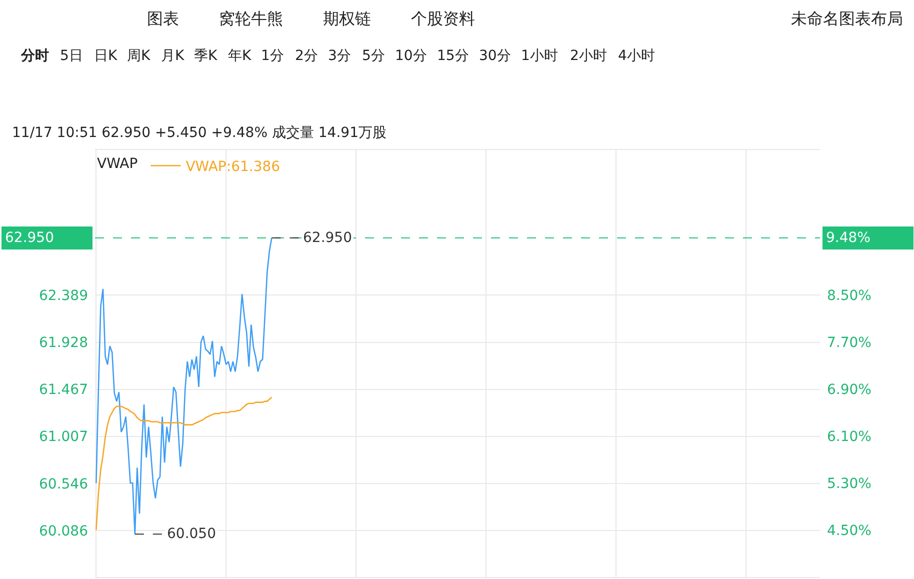 The width and height of the screenshot is (914, 579). Describe the element at coordinates (849, 390) in the screenshot. I see `y2-tick-label: 6.90%` at that location.